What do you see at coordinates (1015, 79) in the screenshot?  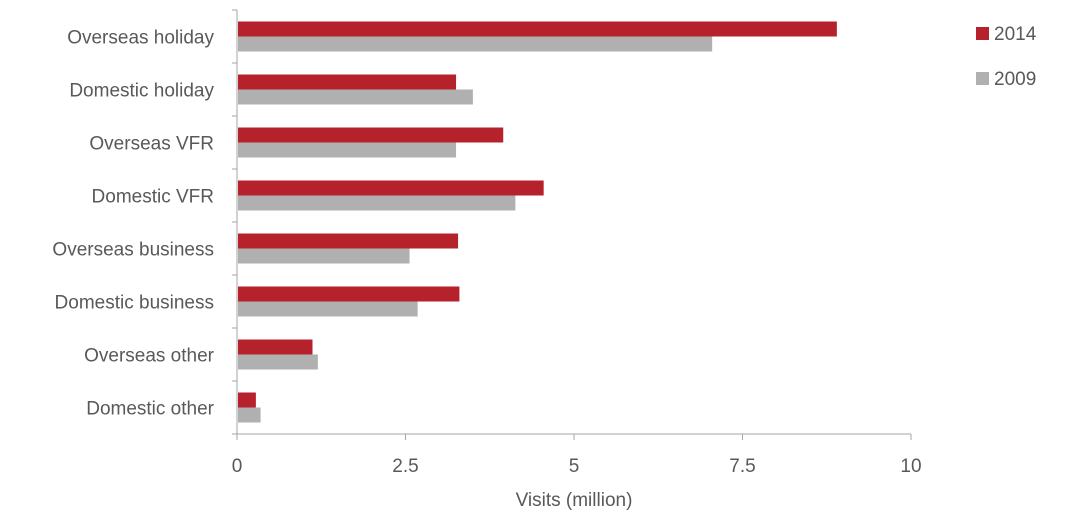 I see `legend-label: 2009` at bounding box center [1015, 79].